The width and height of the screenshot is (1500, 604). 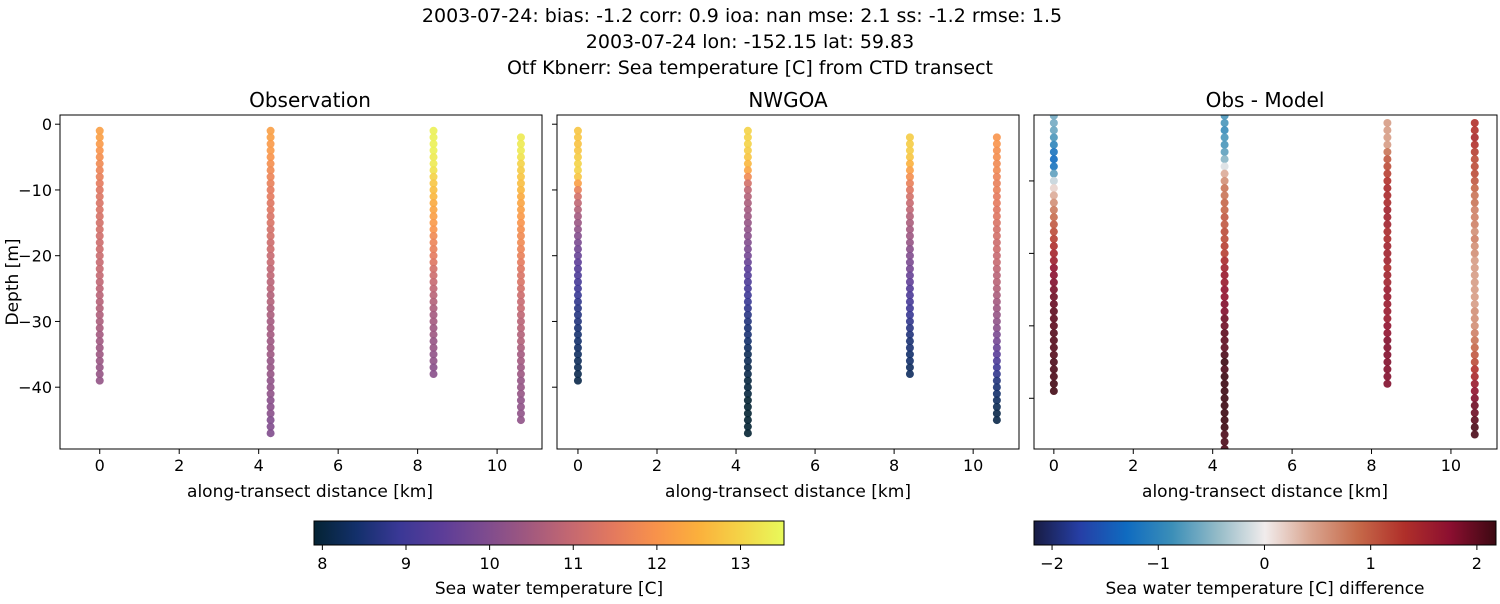 What do you see at coordinates (1264, 589) in the screenshot?
I see `colorbar-label: Sea water temperature [C] difference` at bounding box center [1264, 589].